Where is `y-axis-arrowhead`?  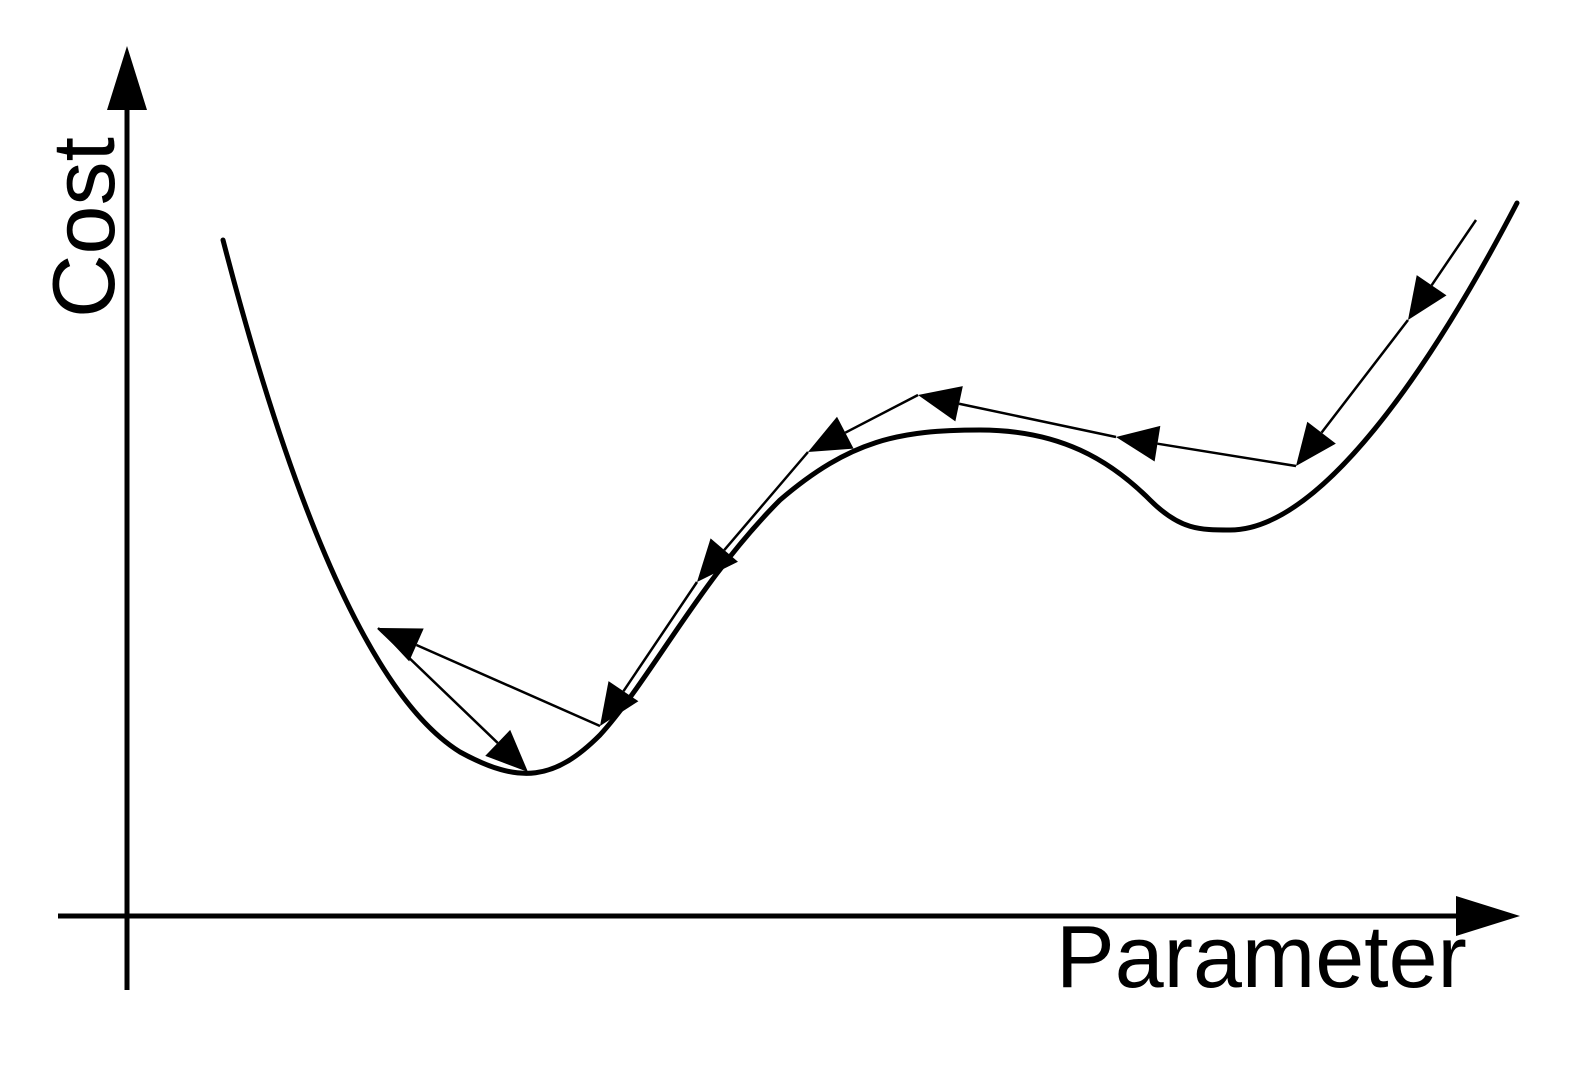 y-axis-arrowhead is located at coordinates (127, 78).